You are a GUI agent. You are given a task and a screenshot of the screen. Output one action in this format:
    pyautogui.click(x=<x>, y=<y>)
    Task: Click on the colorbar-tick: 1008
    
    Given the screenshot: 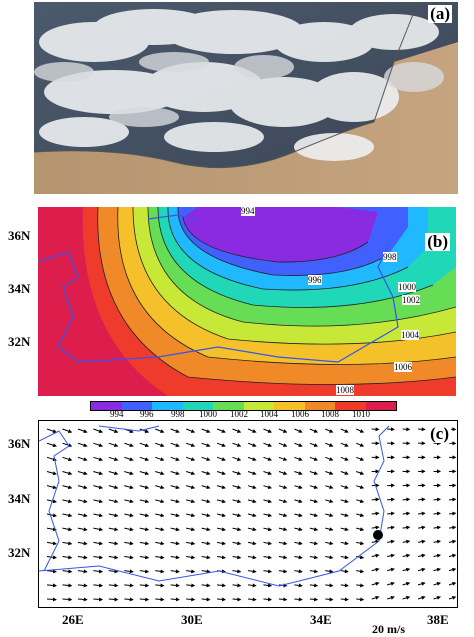 What is the action you would take?
    pyautogui.click(x=330, y=414)
    